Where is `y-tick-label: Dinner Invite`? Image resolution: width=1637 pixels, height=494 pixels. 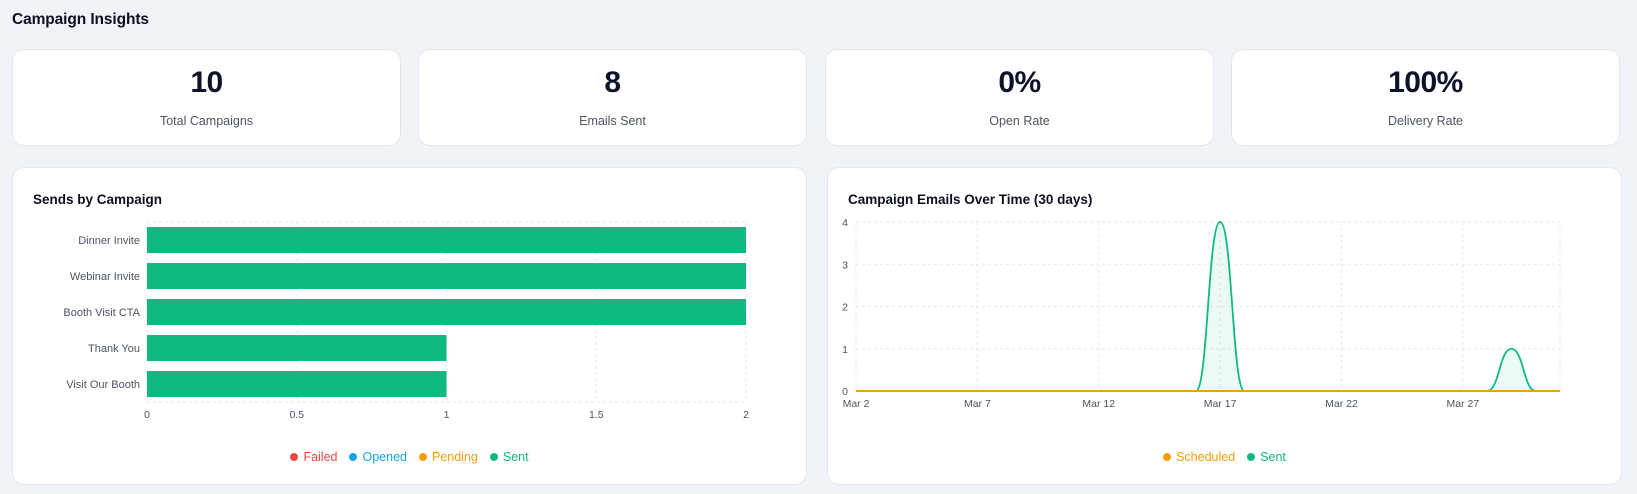 y-tick-label: Dinner Invite is located at coordinates (109, 241).